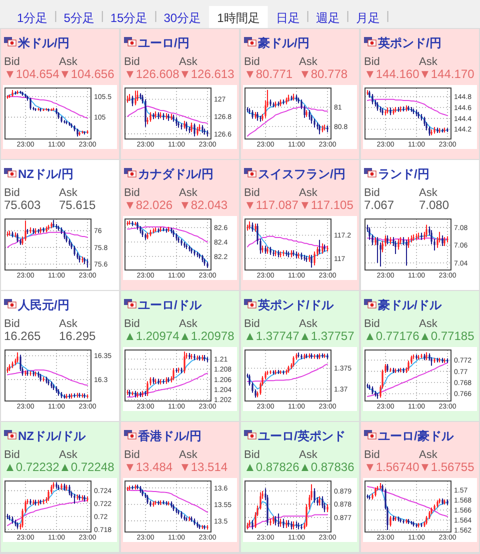 The height and width of the screenshot is (554, 480). I want to click on tab-label: 1分足, so click(32, 18).